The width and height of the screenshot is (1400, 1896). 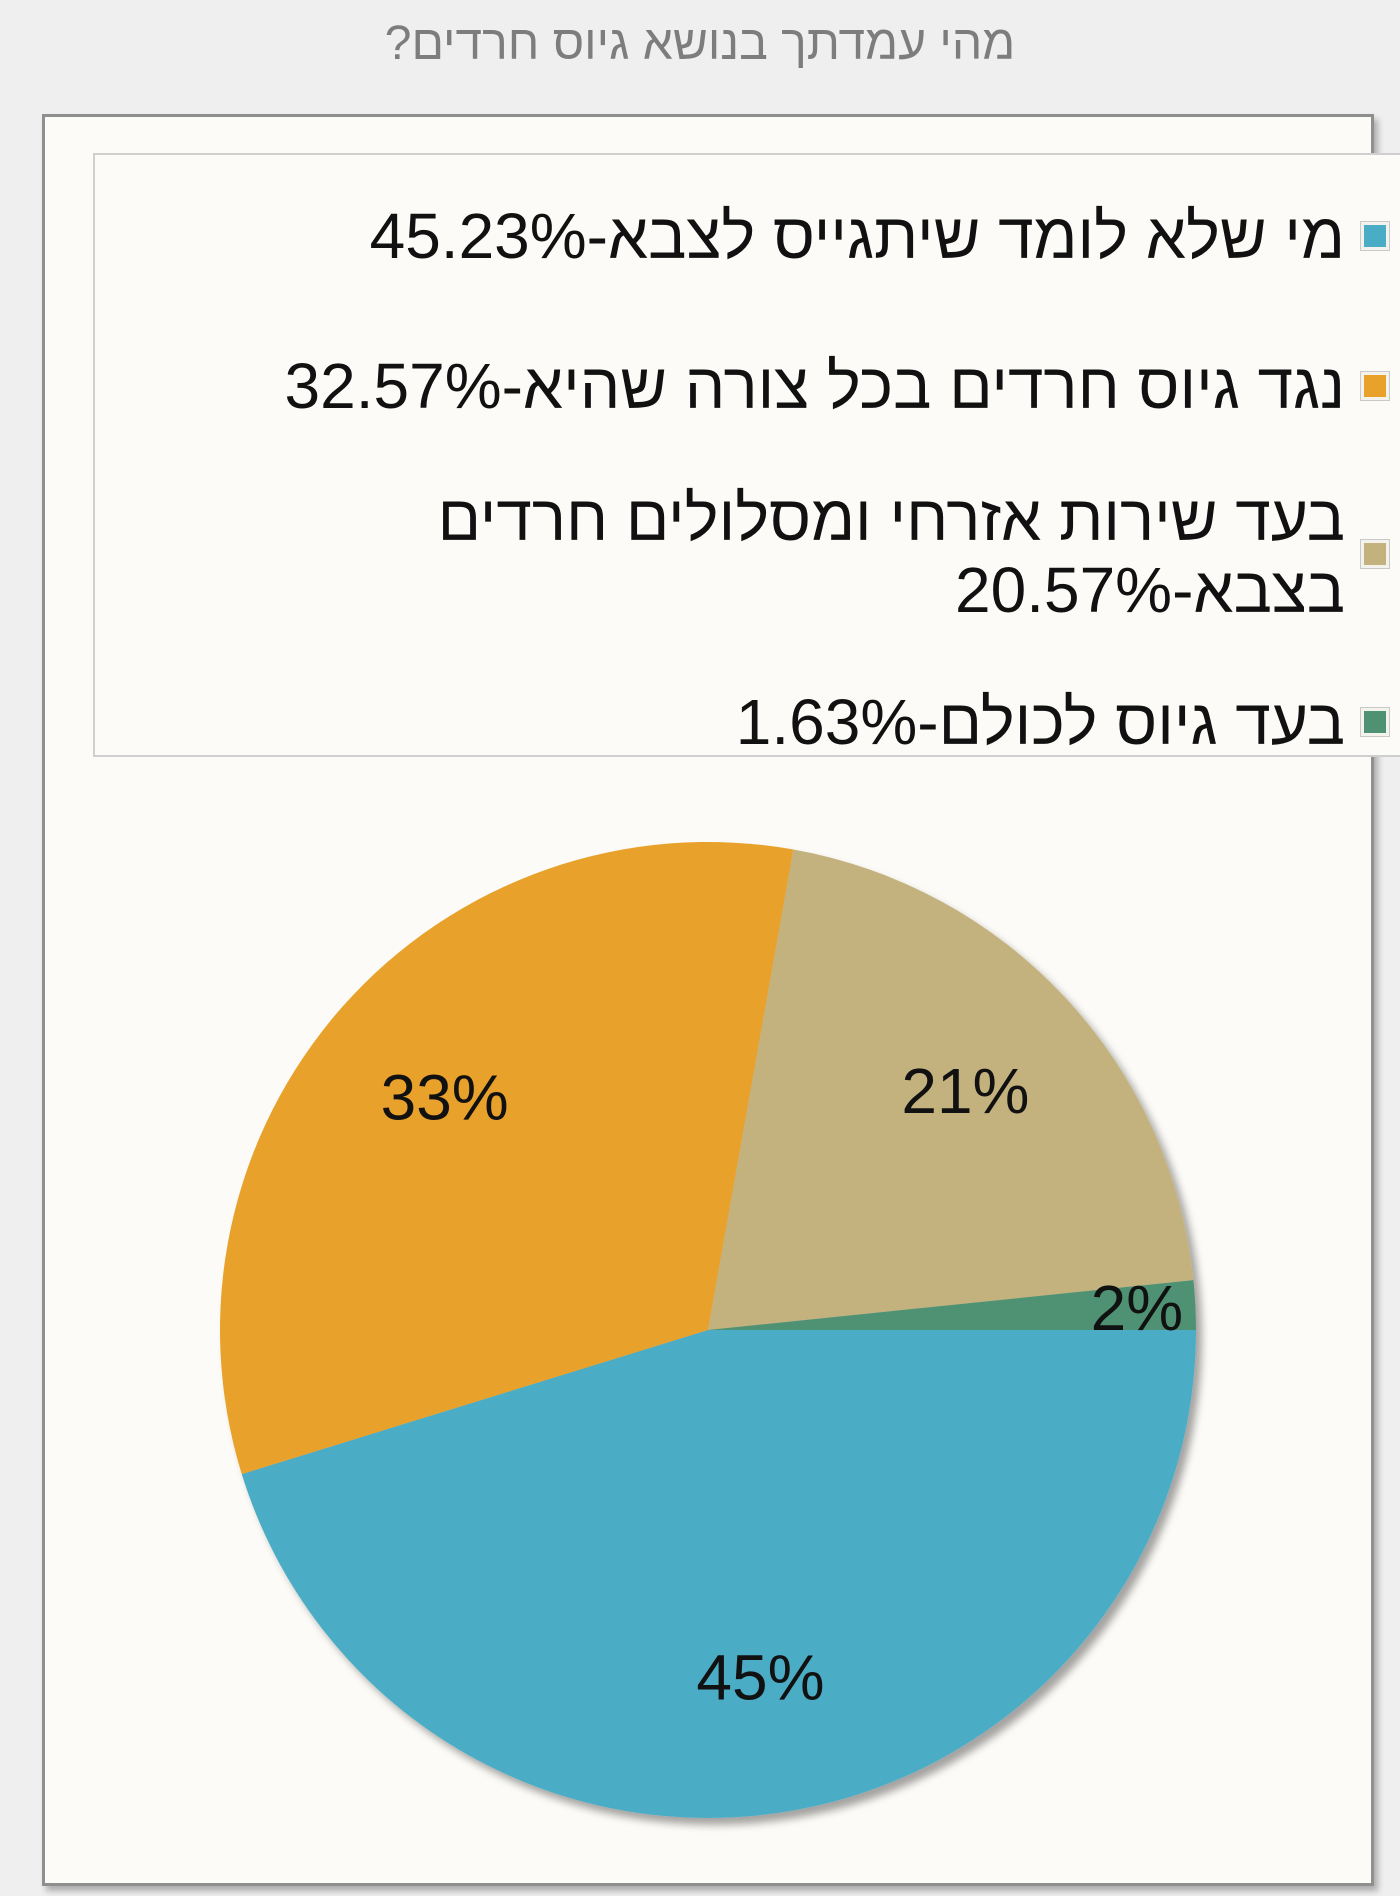 I want to click on slice-data-label: 21%, so click(x=965, y=1091).